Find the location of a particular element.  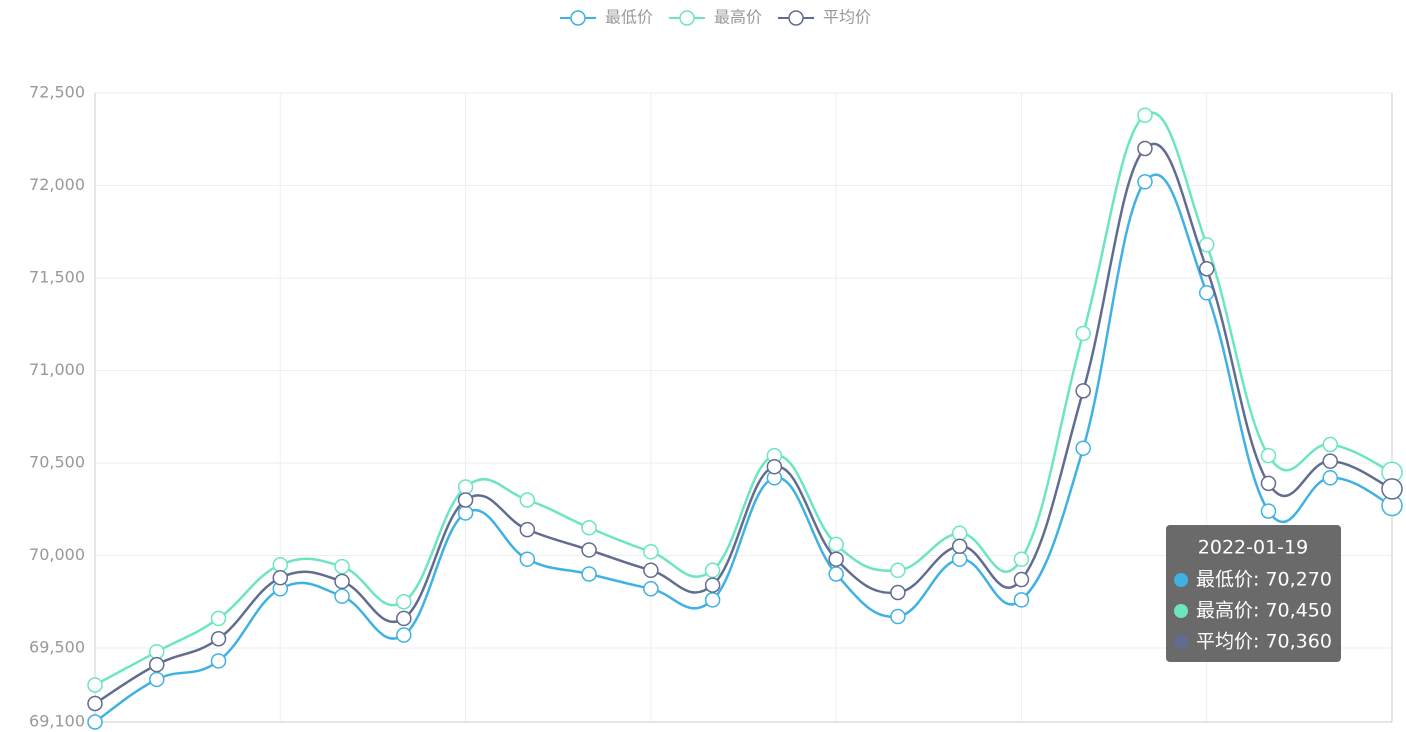

tooltip-box is located at coordinates (1253, 593).